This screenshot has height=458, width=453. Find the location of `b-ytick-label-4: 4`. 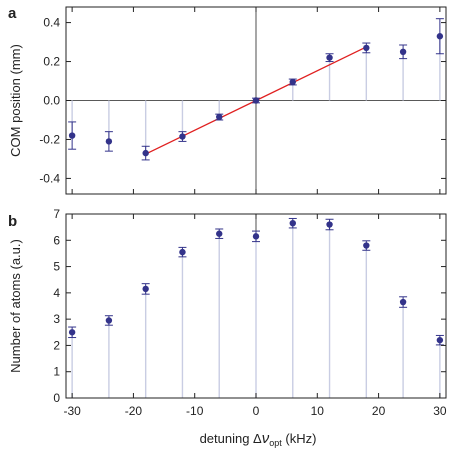

b-ytick-label-4: 4 is located at coordinates (56, 293).